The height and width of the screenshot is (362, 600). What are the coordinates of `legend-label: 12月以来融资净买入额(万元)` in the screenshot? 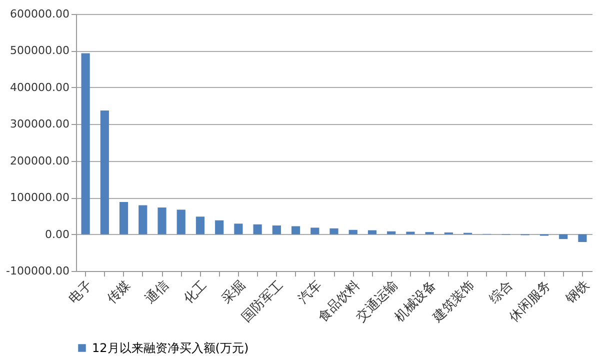 It's located at (170, 348).